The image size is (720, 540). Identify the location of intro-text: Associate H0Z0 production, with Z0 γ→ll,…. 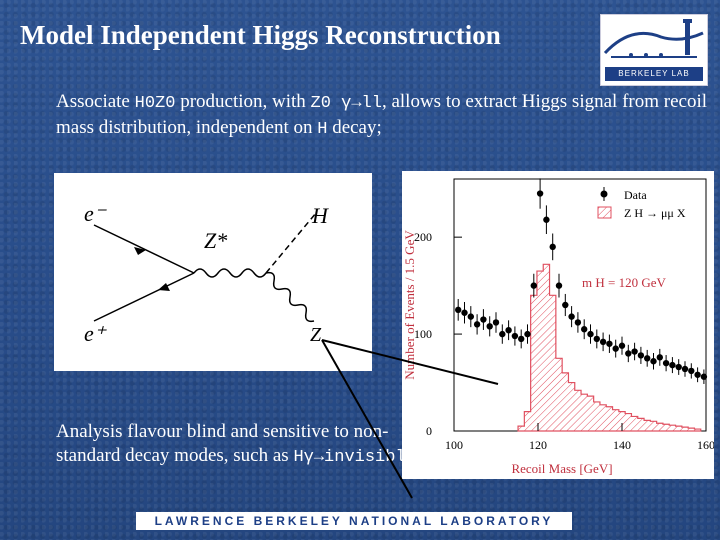
(386, 116).